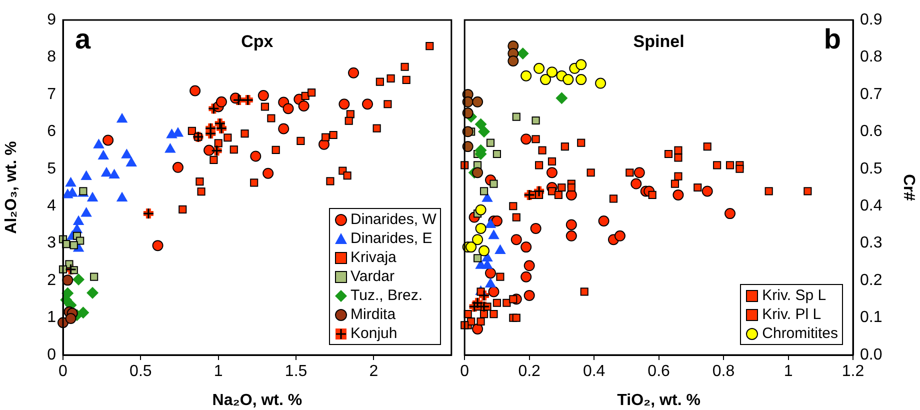 The height and width of the screenshot is (410, 920). I want to click on x-axis-title: Na₂O, wt. %, so click(257, 400).